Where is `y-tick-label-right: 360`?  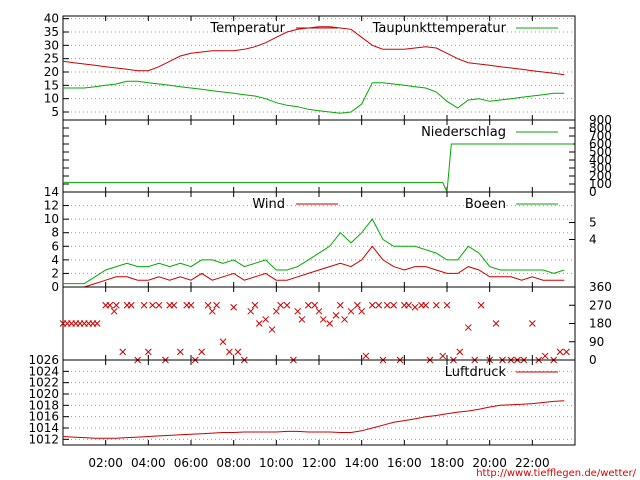
y-tick-label-right: 360 is located at coordinates (600, 287).